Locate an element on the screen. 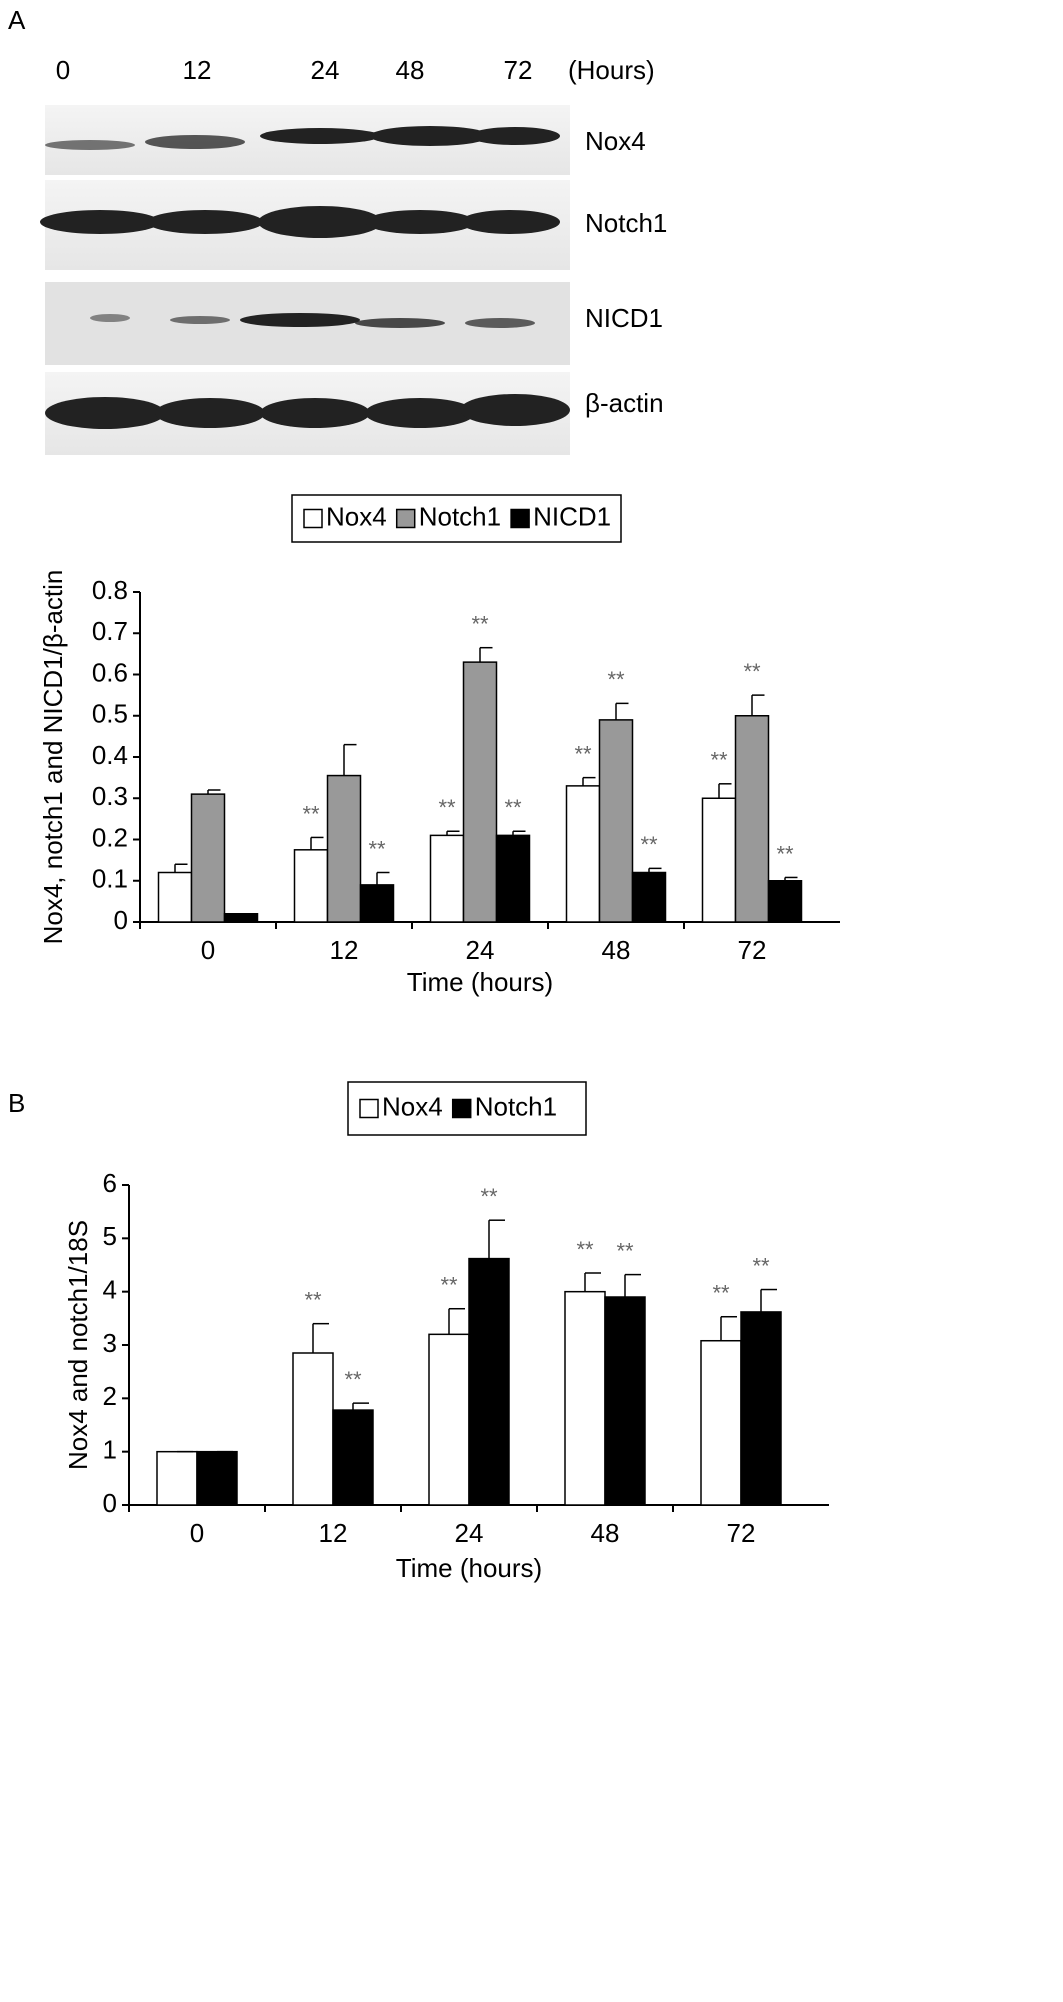  blot is located at coordinates (305, 280).